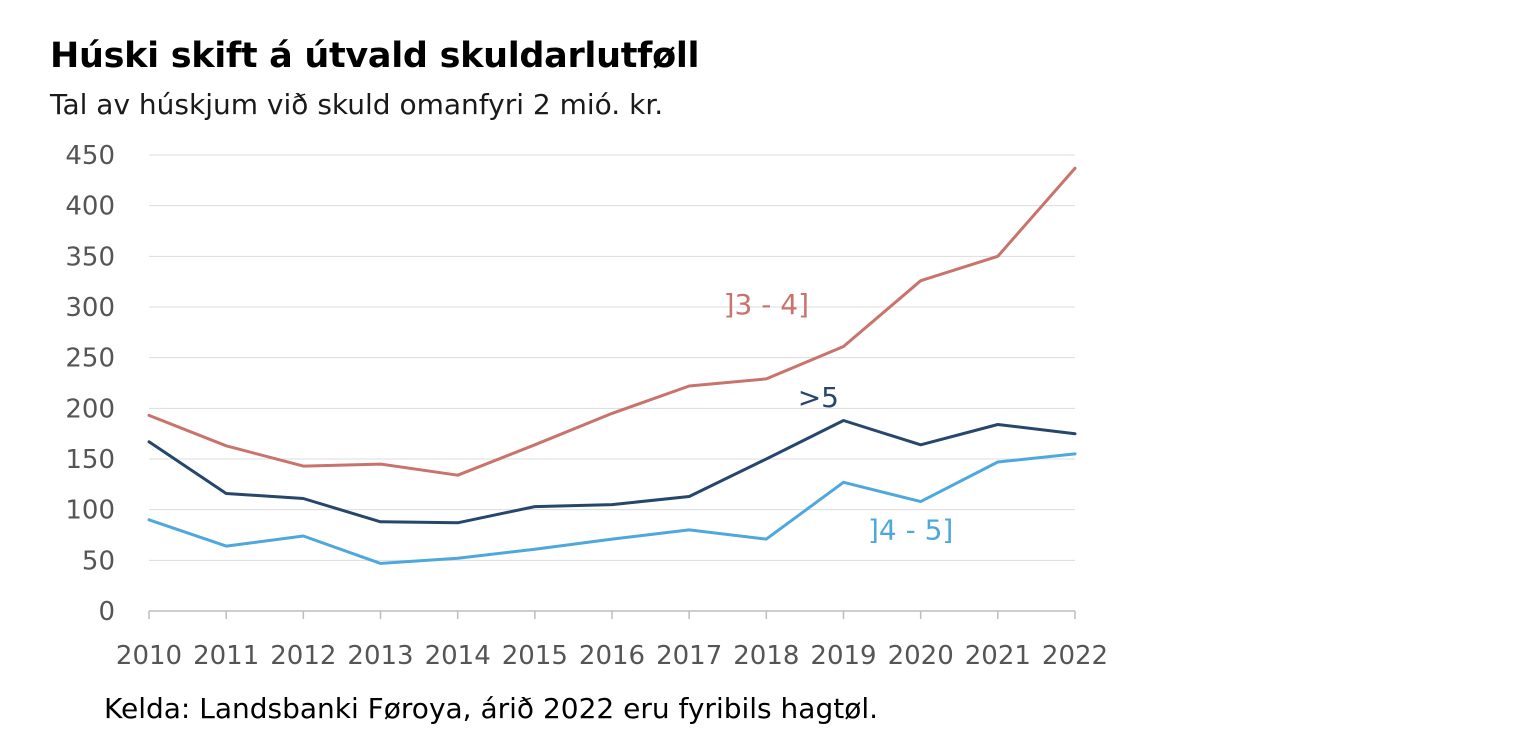 The height and width of the screenshot is (754, 1540). Describe the element at coordinates (766, 304) in the screenshot. I see `series-label-0: ]3 - 4]` at that location.